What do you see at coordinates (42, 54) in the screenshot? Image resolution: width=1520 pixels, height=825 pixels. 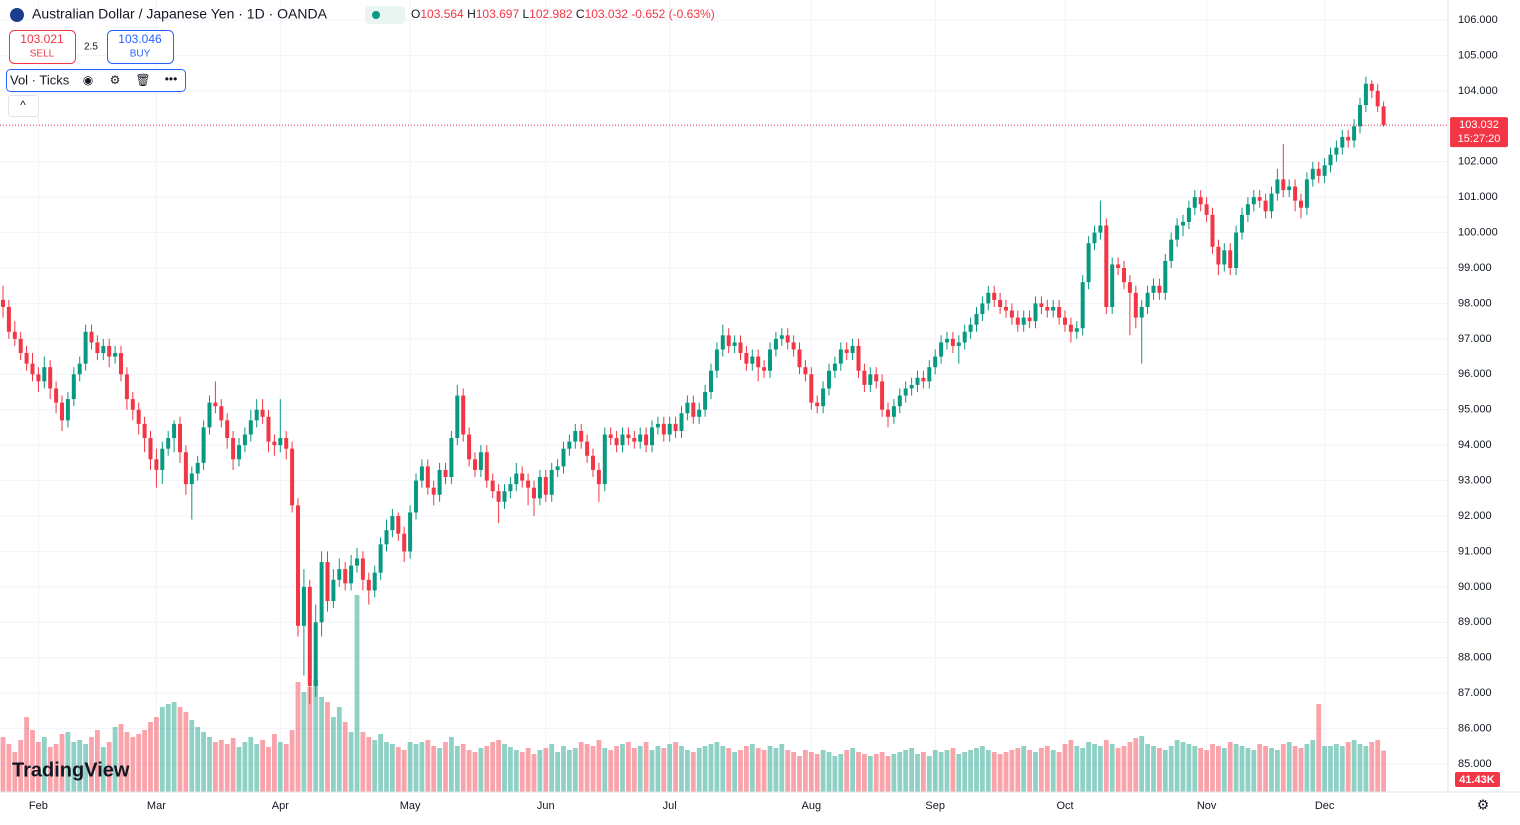 I see `sell-label: SELL` at bounding box center [42, 54].